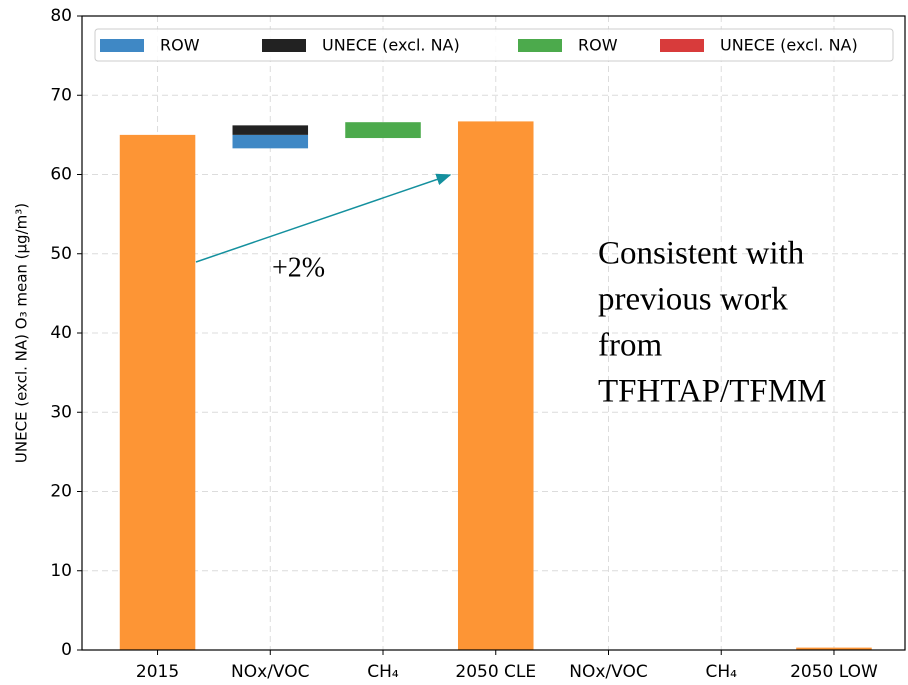 Image resolution: width=908 pixels, height=685 pixels. What do you see at coordinates (61, 333) in the screenshot?
I see `y-tick-label: 40` at bounding box center [61, 333].